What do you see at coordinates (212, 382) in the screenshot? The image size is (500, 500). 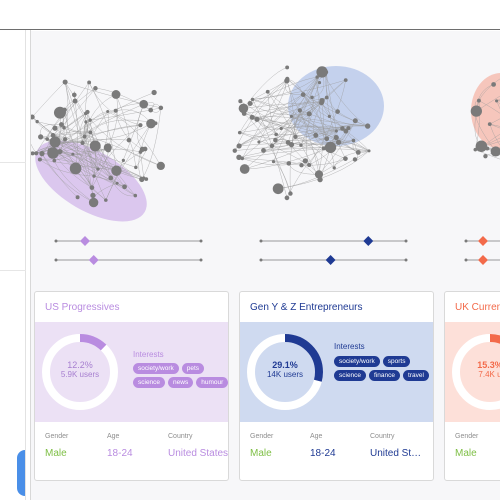 I see `interest-chip: humour` at bounding box center [212, 382].